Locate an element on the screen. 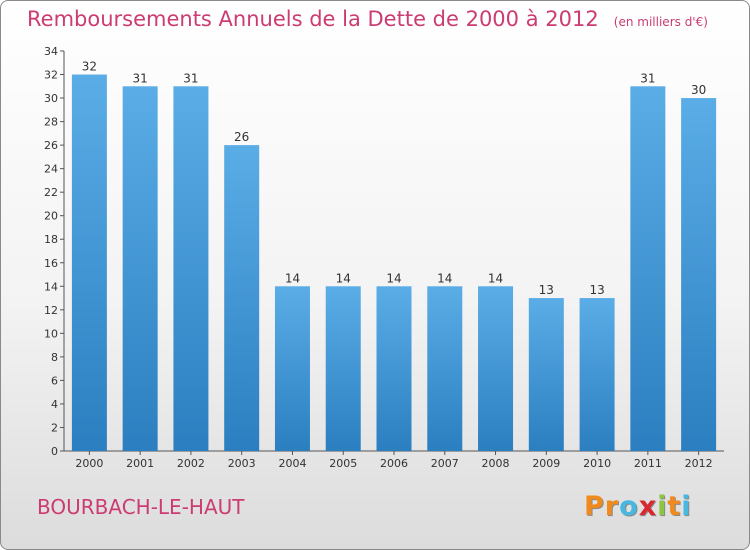 This screenshot has width=750, height=550. x-tick-label: 2005 is located at coordinates (343, 463).